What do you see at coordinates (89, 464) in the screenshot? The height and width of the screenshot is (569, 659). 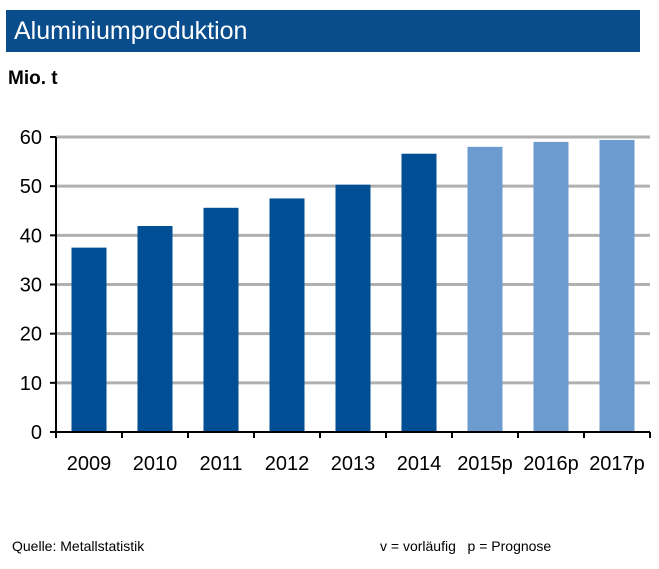 I see `x-tick-label: 2009` at bounding box center [89, 464].